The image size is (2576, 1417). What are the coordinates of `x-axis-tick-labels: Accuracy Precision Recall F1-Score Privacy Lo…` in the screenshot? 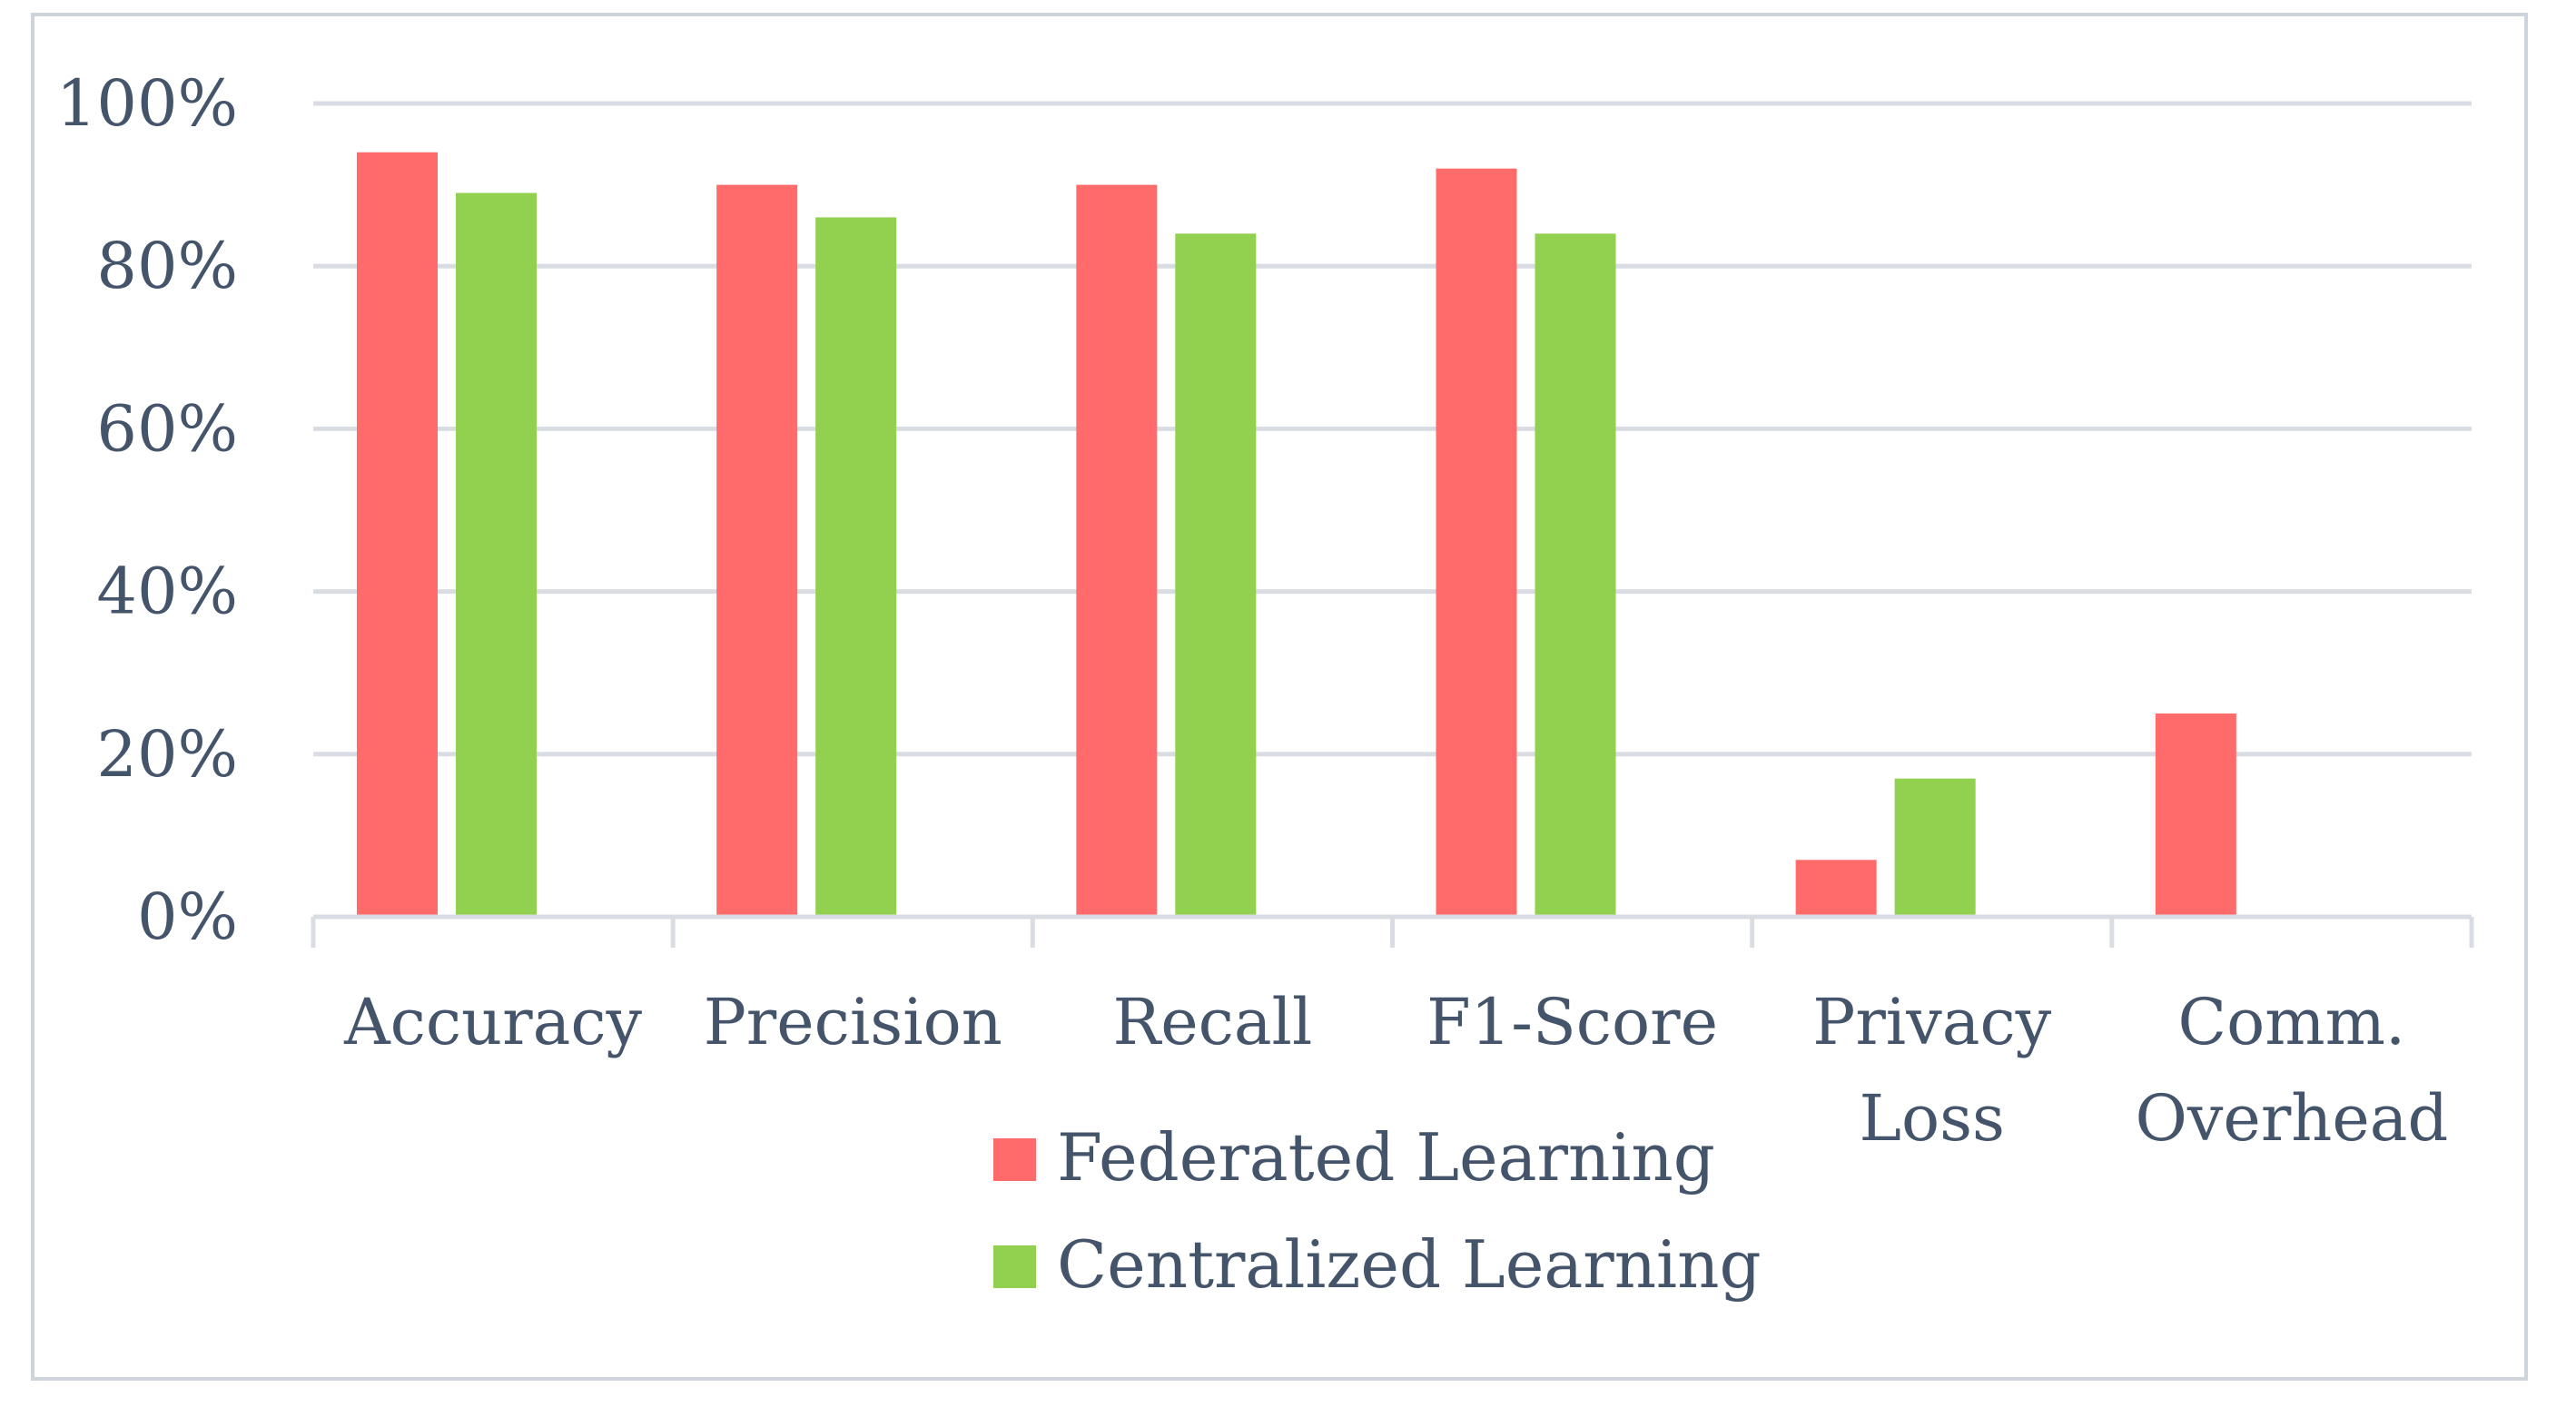 It's located at (1395, 1070).